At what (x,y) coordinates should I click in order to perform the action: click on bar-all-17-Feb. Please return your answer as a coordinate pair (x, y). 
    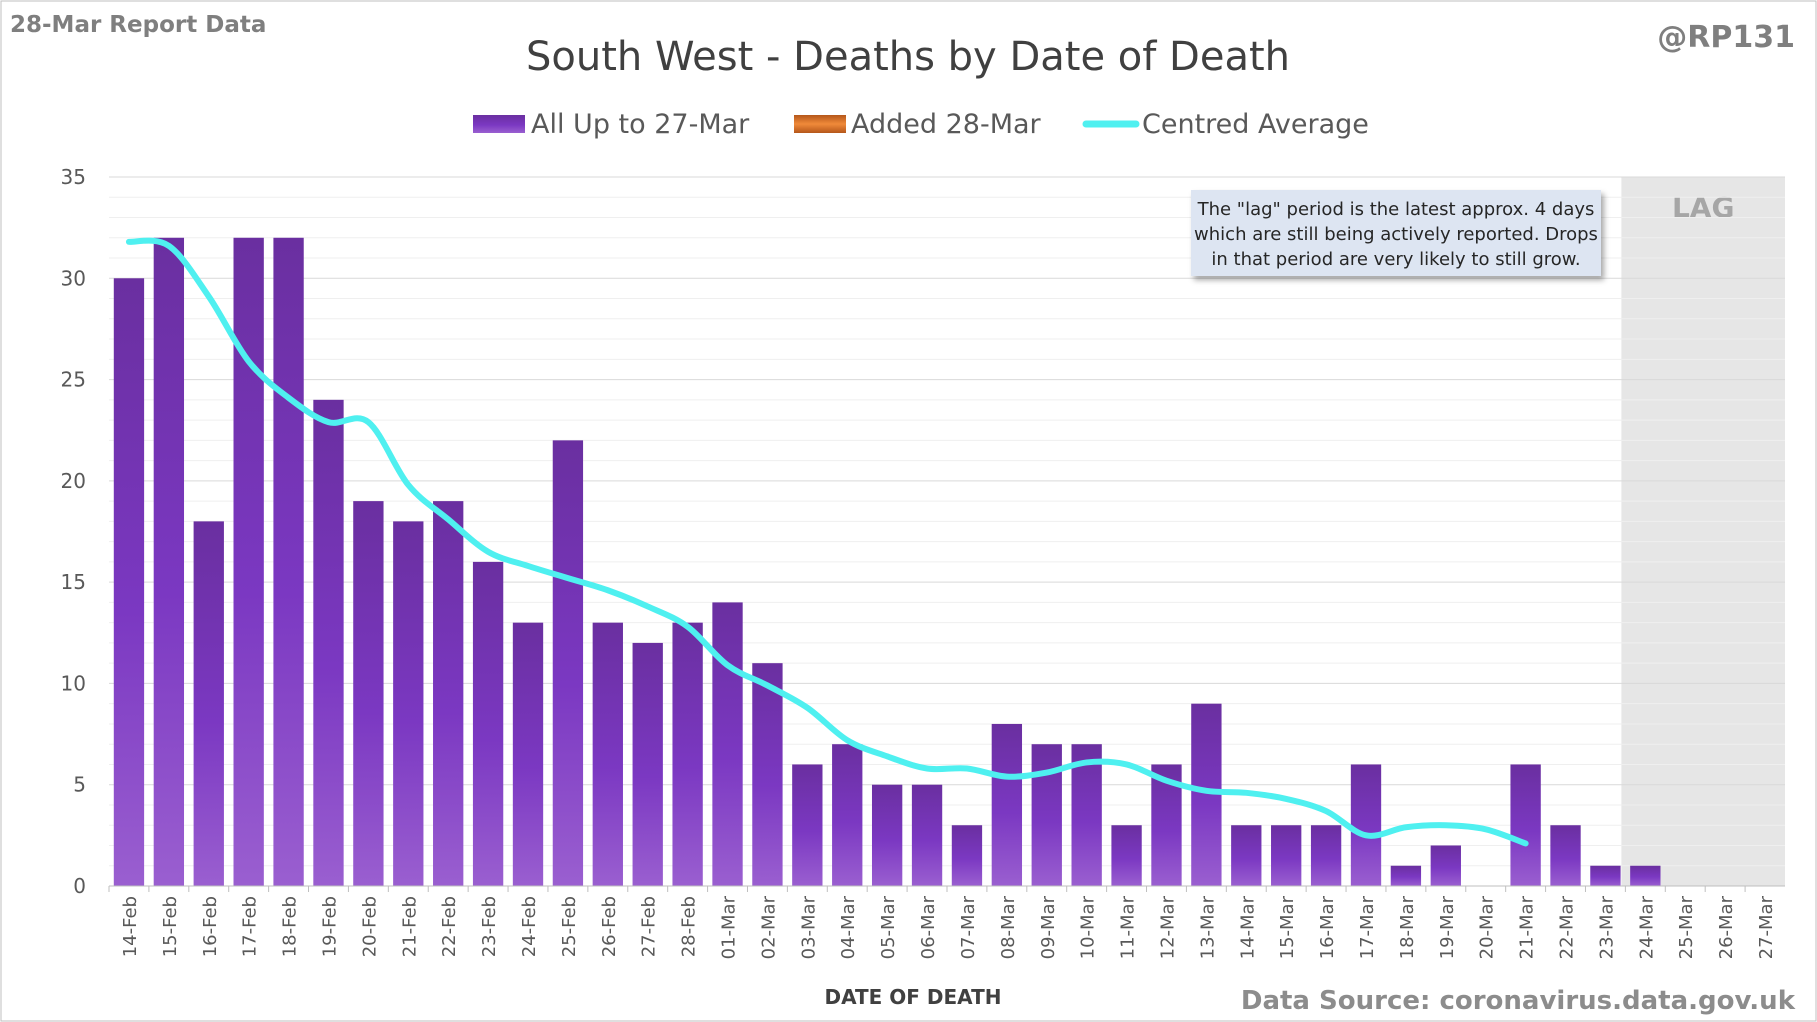
    Looking at the image, I should click on (248, 561).